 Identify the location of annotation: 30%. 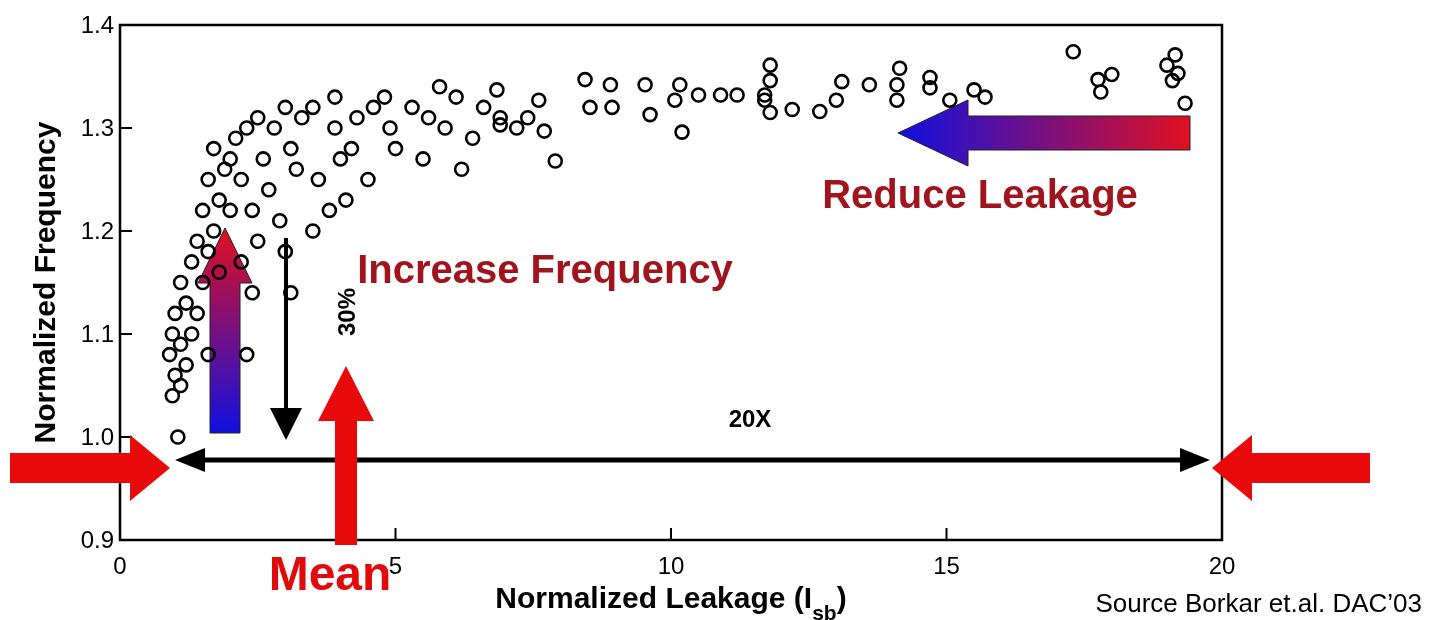
(346, 312).